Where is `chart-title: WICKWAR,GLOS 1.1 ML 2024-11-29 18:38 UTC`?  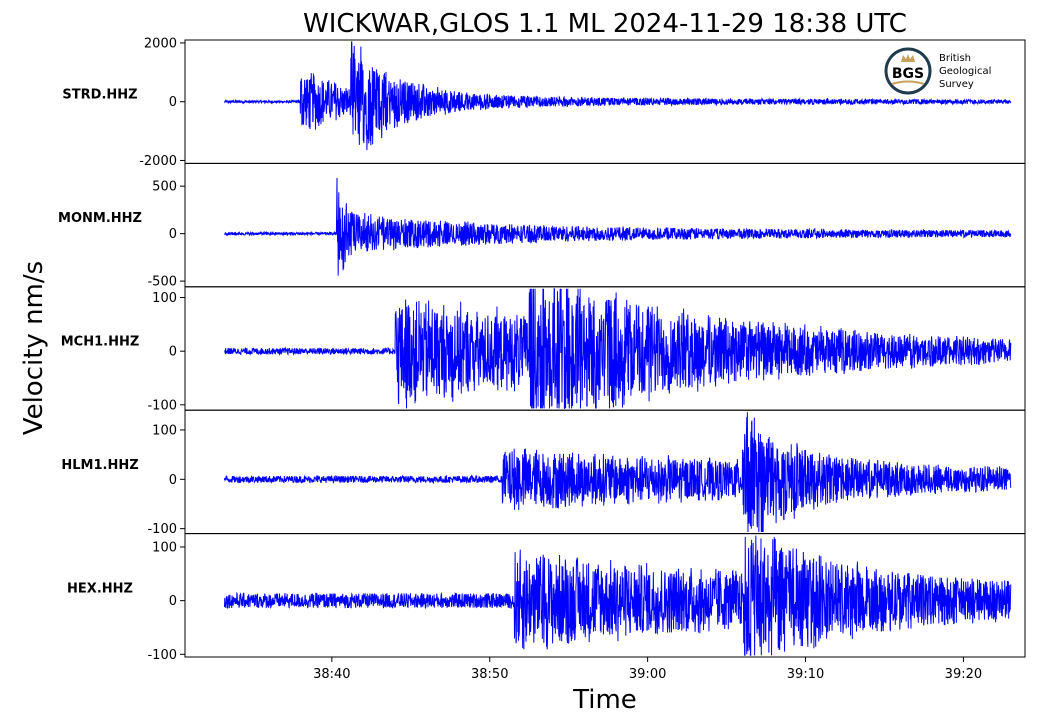
chart-title: WICKWAR,GLOS 1.1 ML 2024-11-29 18:38 UTC is located at coordinates (605, 24).